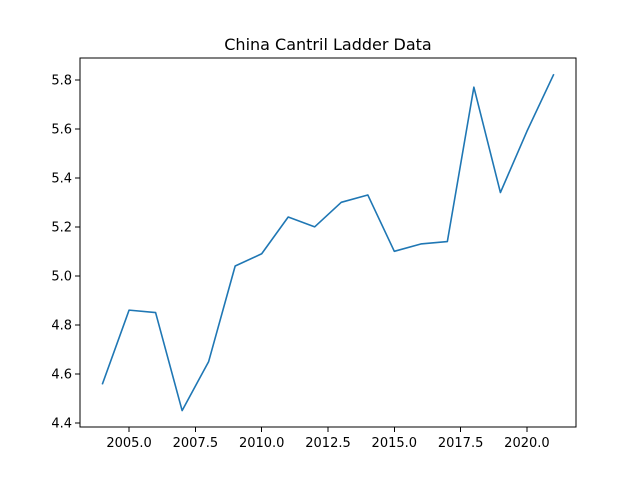 The image size is (640, 480). I want to click on y-tick-label: 5.6, so click(61, 129).